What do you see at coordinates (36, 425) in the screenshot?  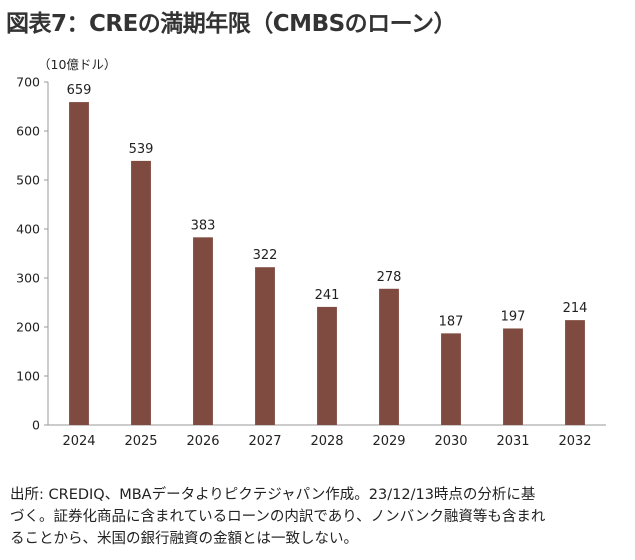 I see `y-tick-label: 0` at bounding box center [36, 425].